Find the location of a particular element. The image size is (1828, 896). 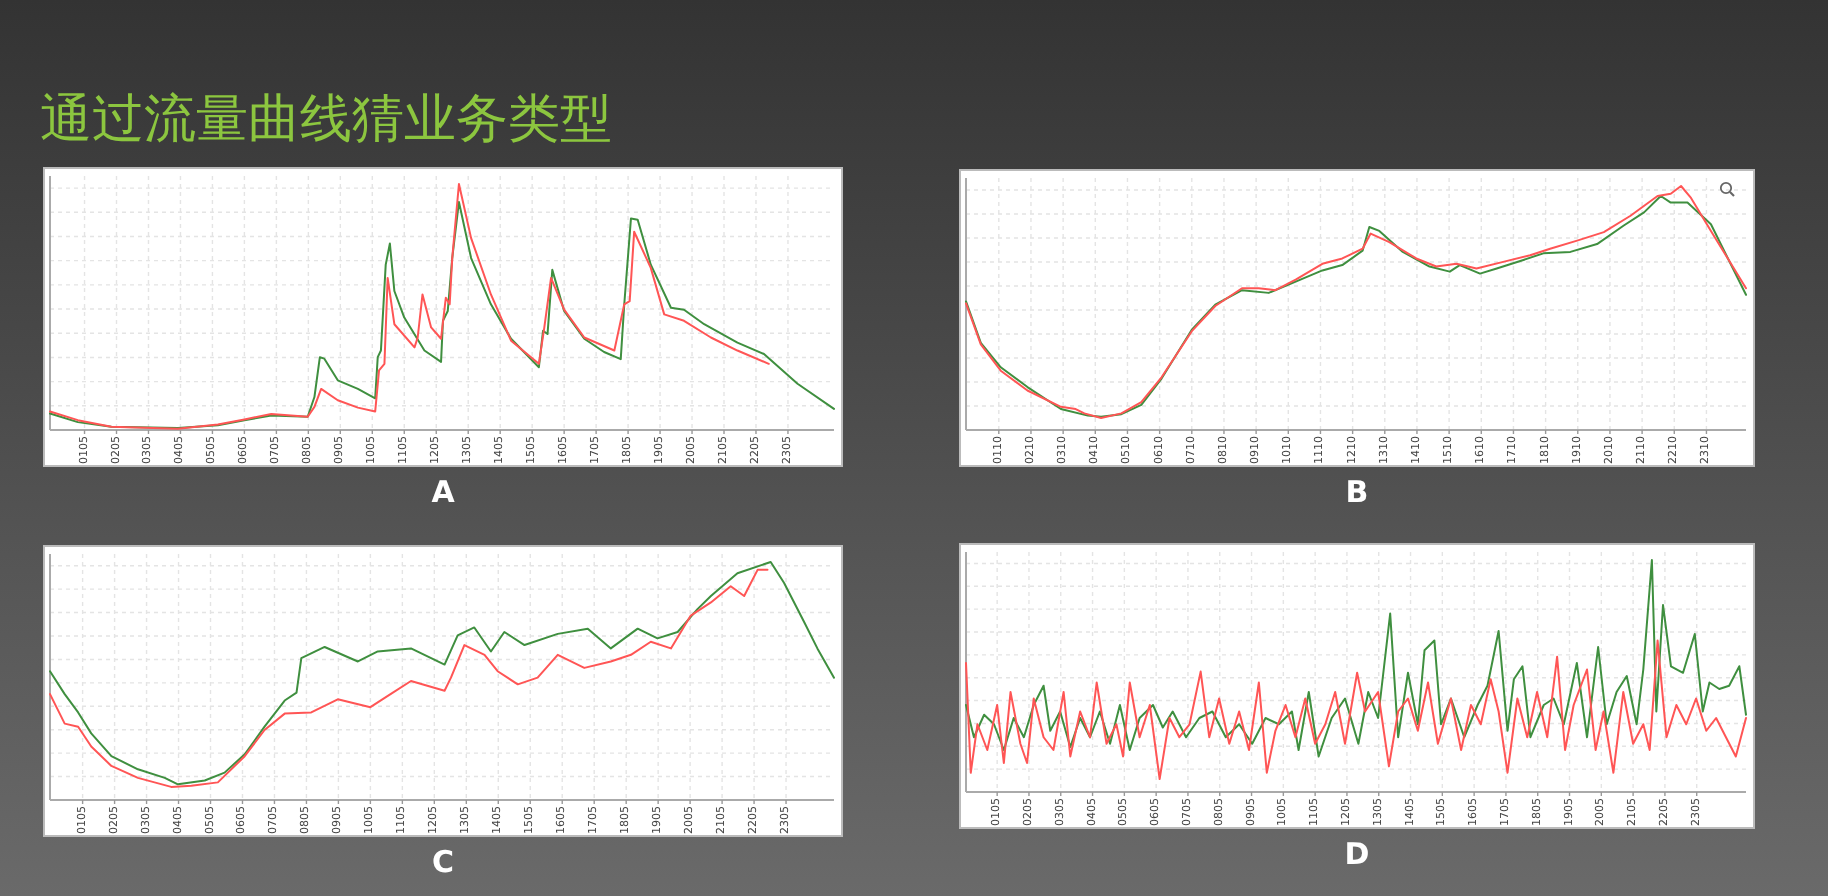

x-axis-title: B is located at coordinates (1357, 492).